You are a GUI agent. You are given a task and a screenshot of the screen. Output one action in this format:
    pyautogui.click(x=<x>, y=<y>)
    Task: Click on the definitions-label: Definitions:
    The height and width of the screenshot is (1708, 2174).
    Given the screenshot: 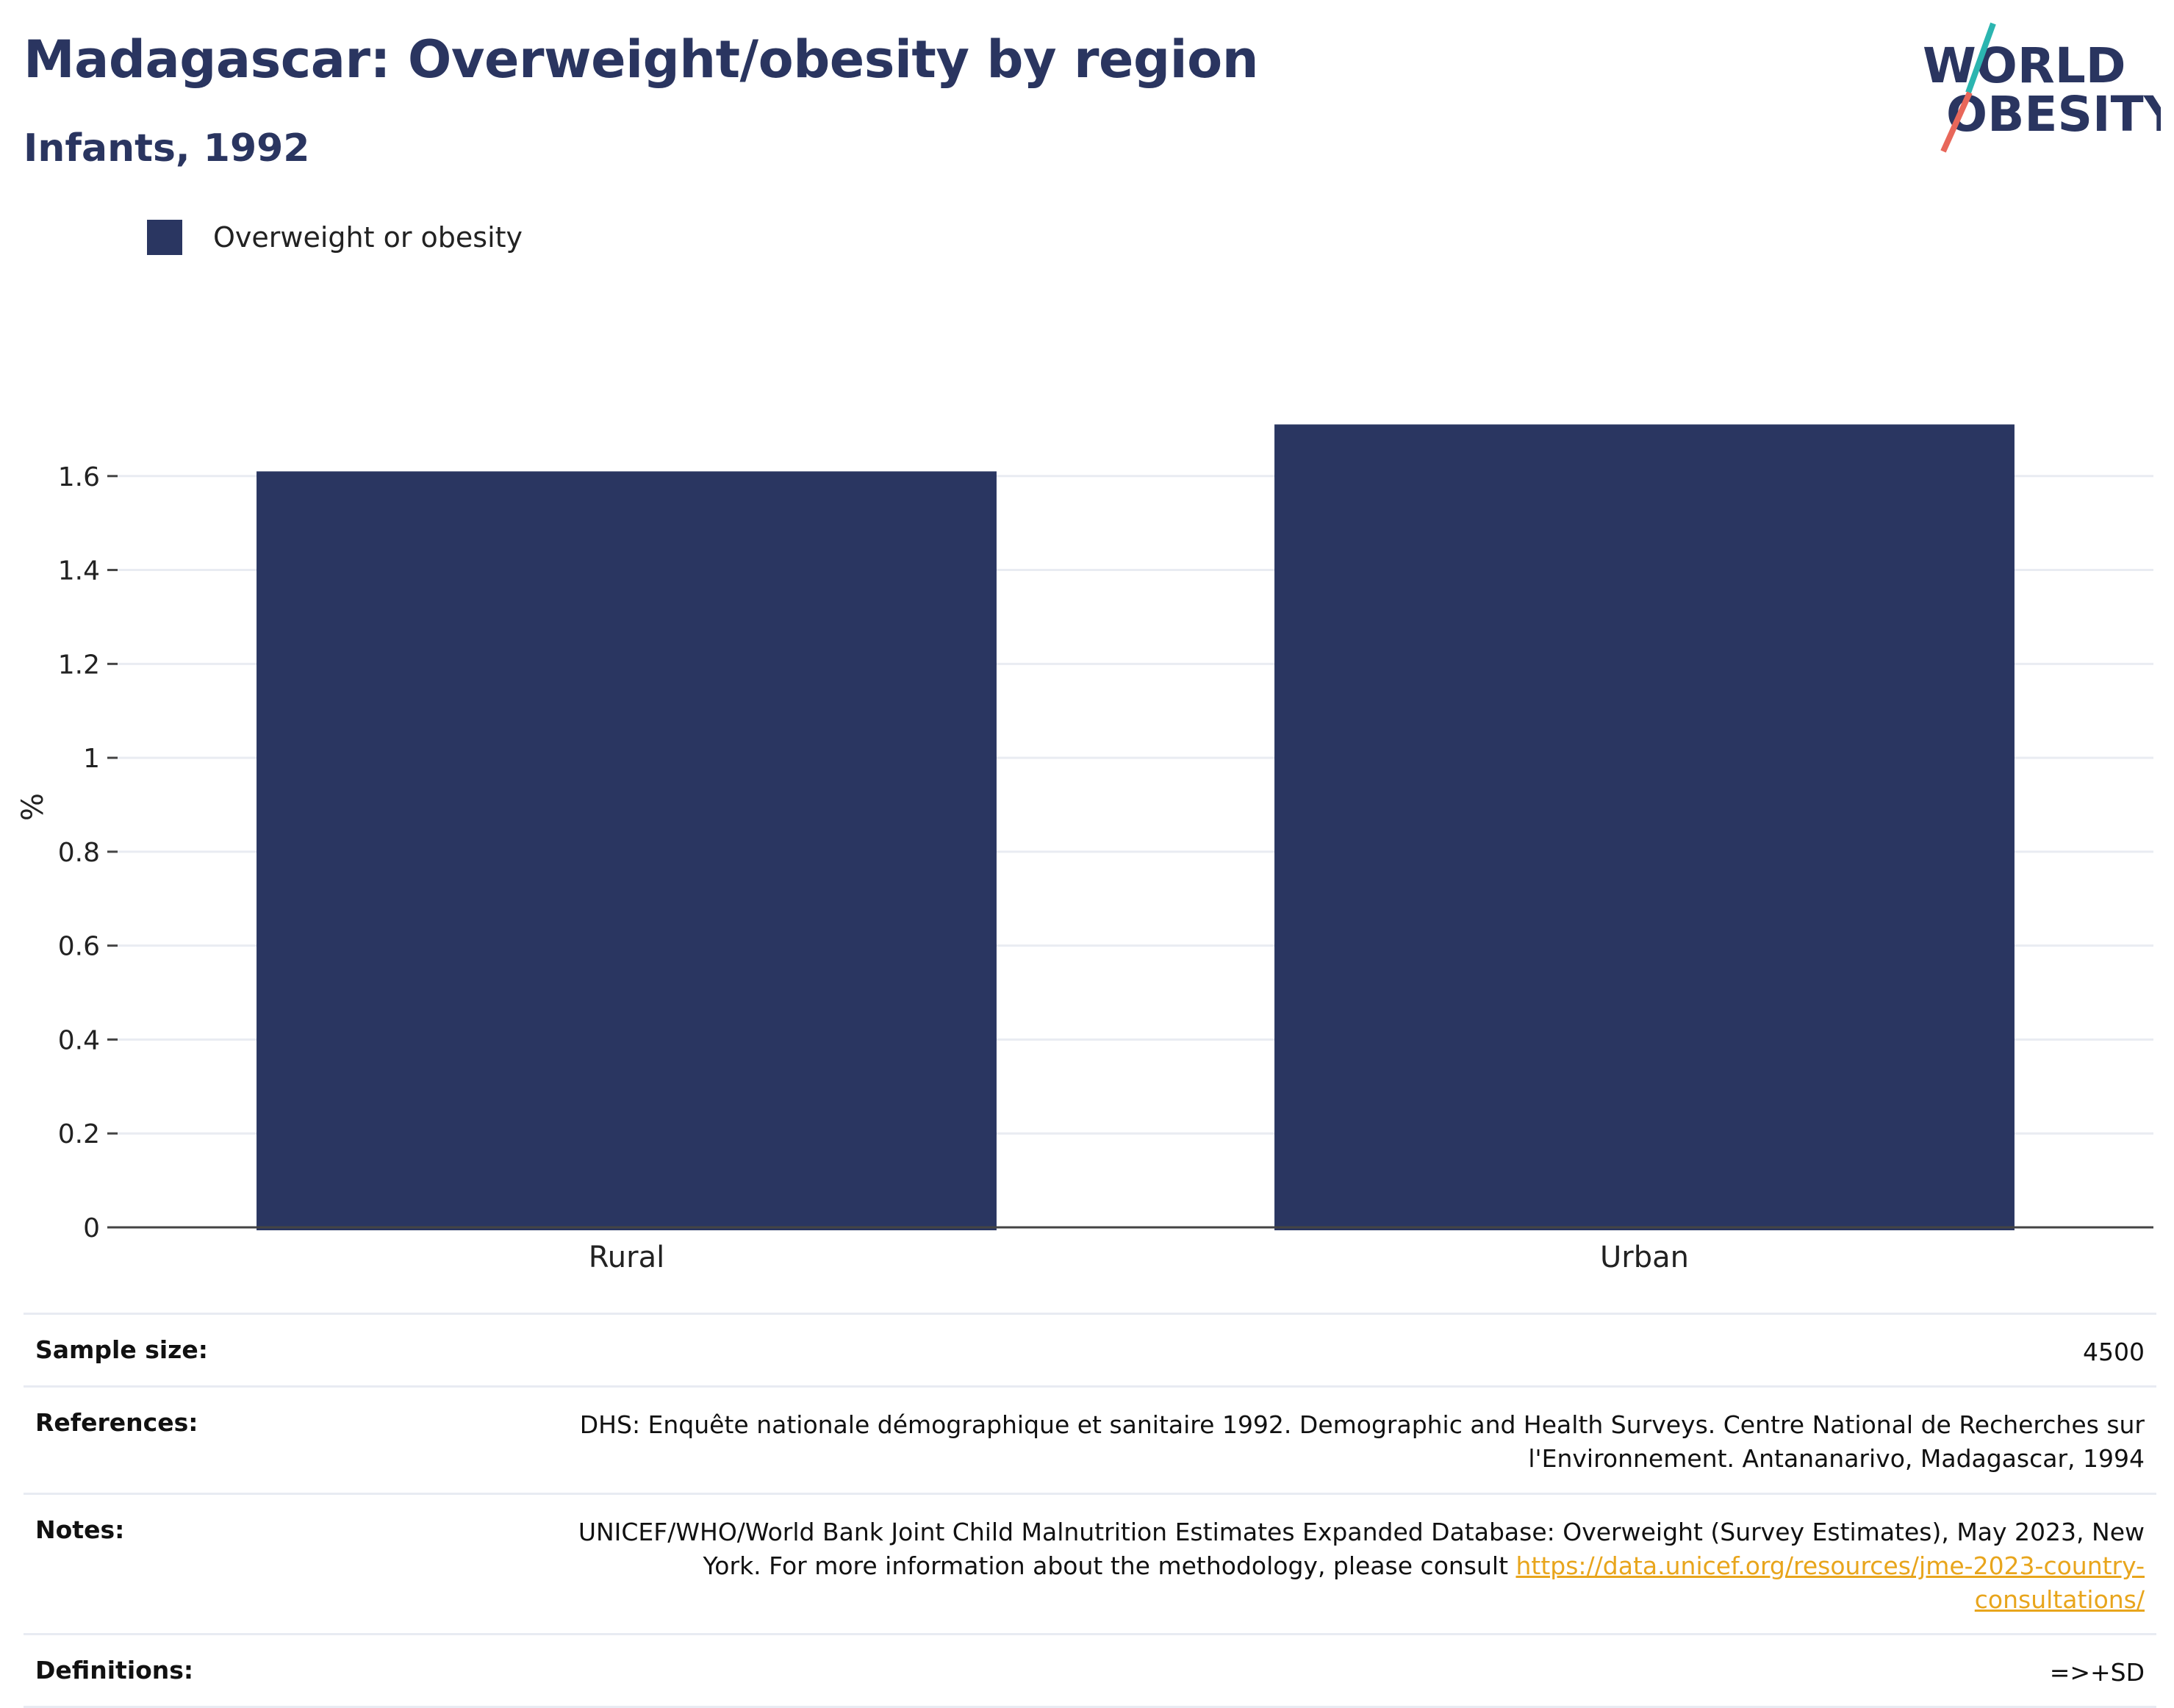 What is the action you would take?
    pyautogui.click(x=114, y=1670)
    